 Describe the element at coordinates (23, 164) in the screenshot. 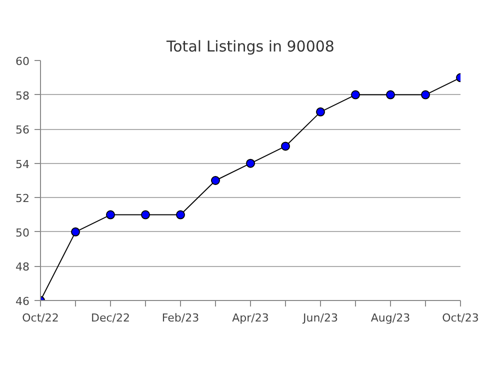

I see `y-tick-label: 54` at that location.